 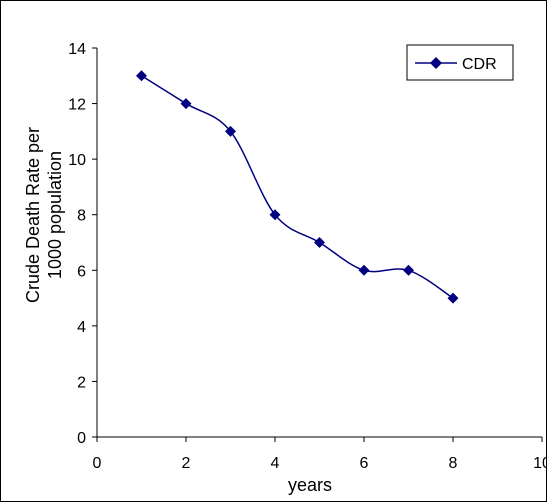 I want to click on legend-marker, so click(x=436, y=63).